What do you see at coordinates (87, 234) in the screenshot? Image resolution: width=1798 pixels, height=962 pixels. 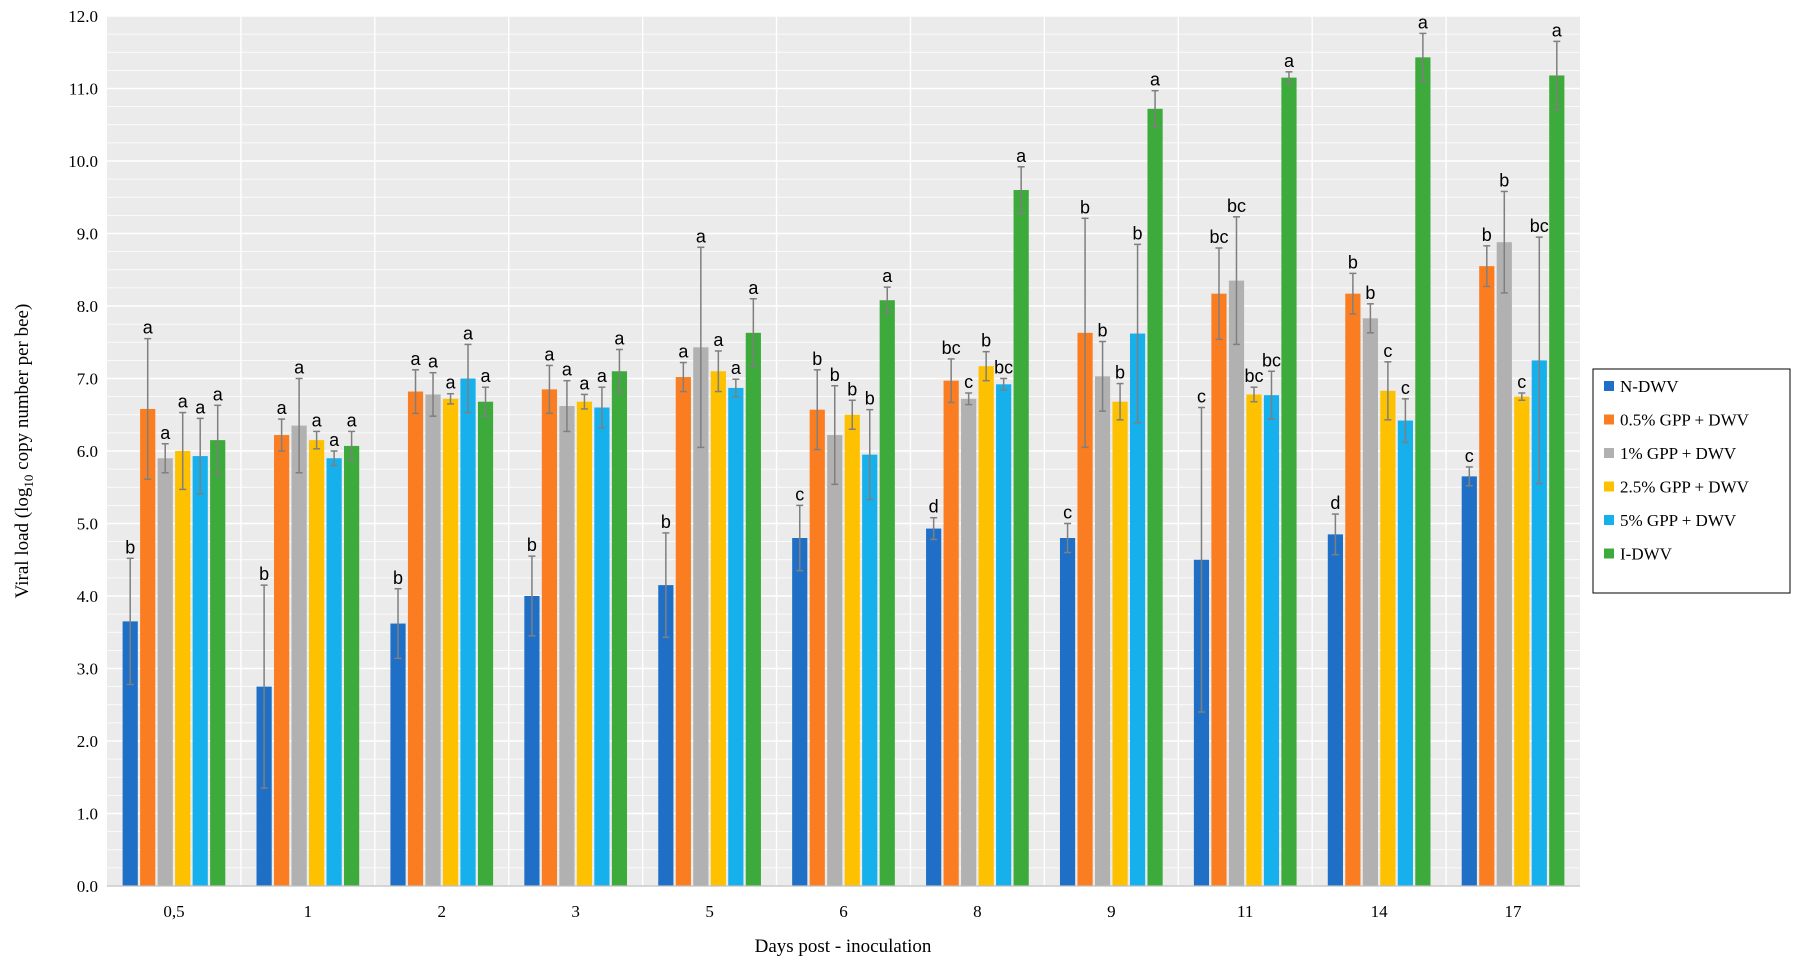 I see `y-tick-label: 9.0` at bounding box center [87, 234].